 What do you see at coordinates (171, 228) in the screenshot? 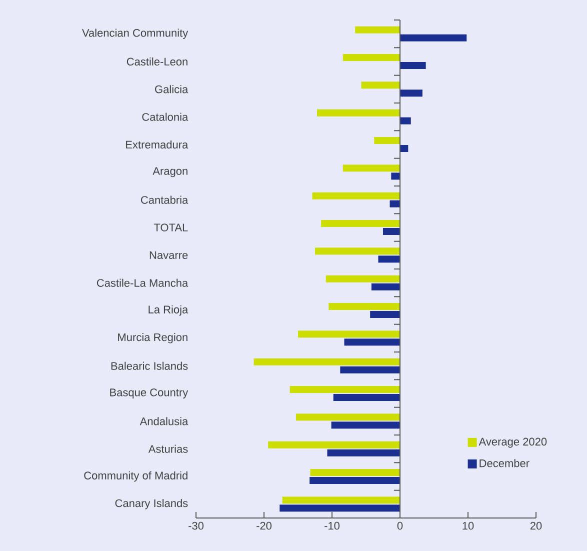
I see `y-tick-label: TOTAL` at bounding box center [171, 228].